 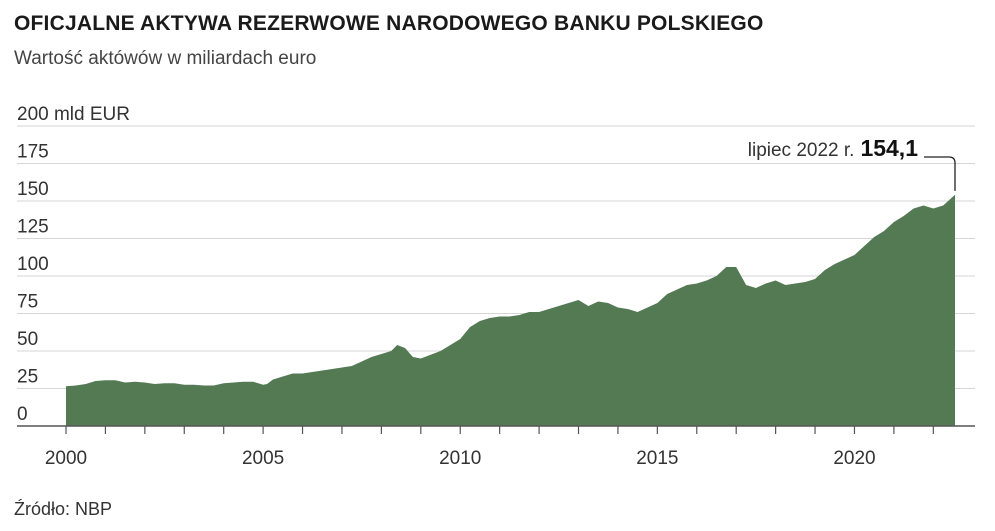 I want to click on y-tick-label: 125, so click(x=33, y=227).